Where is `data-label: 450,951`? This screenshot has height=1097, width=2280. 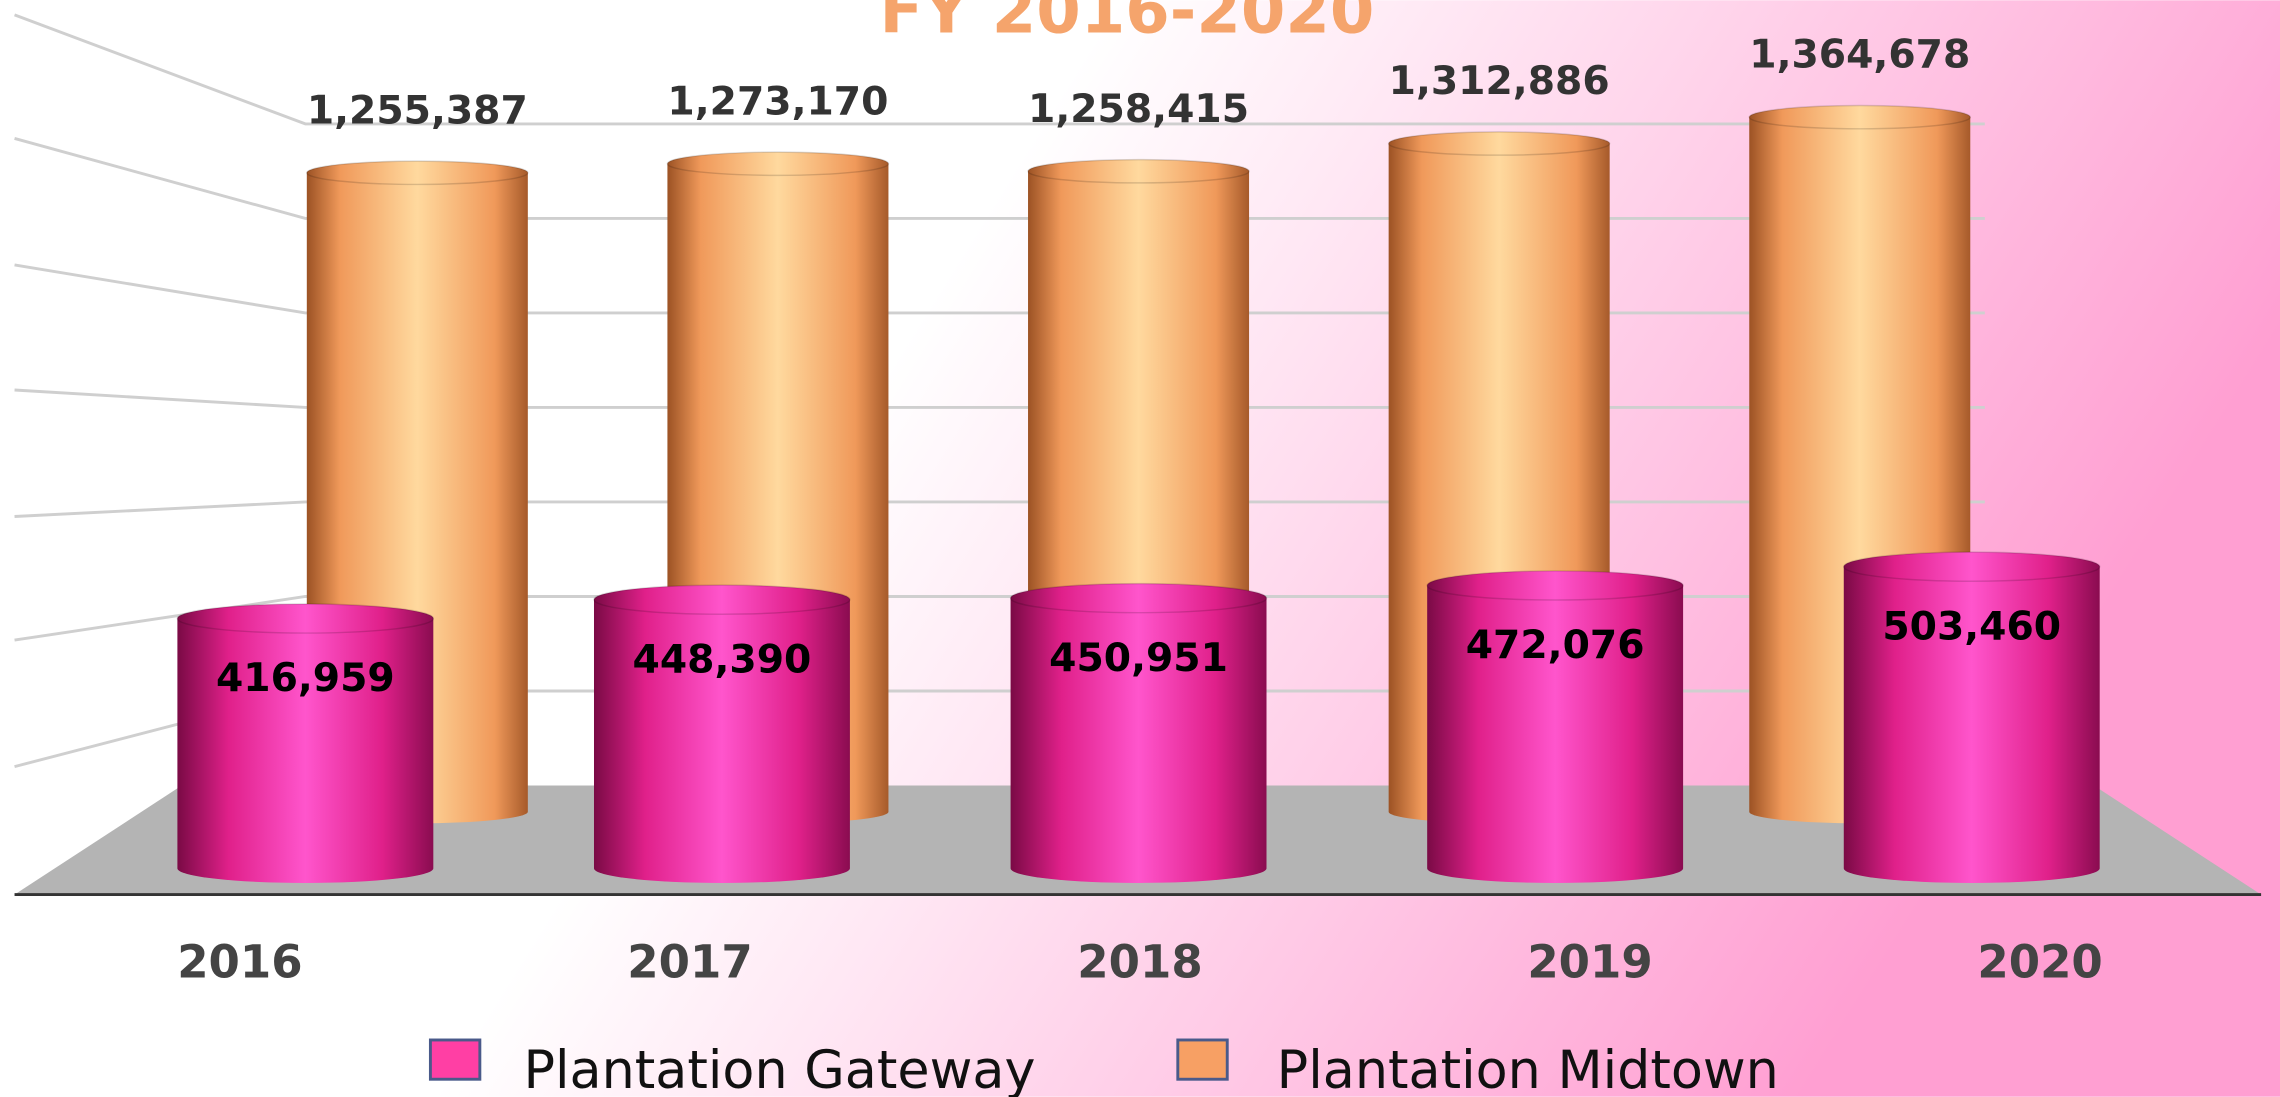
data-label: 450,951 is located at coordinates (1138, 658).